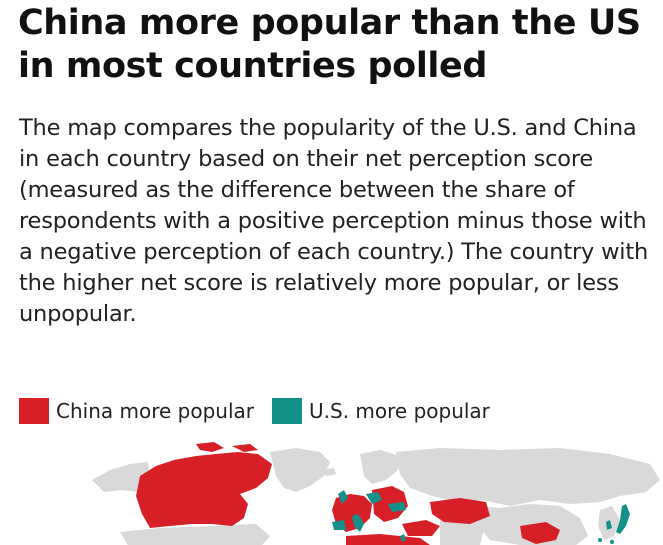 The image size is (663, 545). I want to click on us-swatch, so click(287, 411).